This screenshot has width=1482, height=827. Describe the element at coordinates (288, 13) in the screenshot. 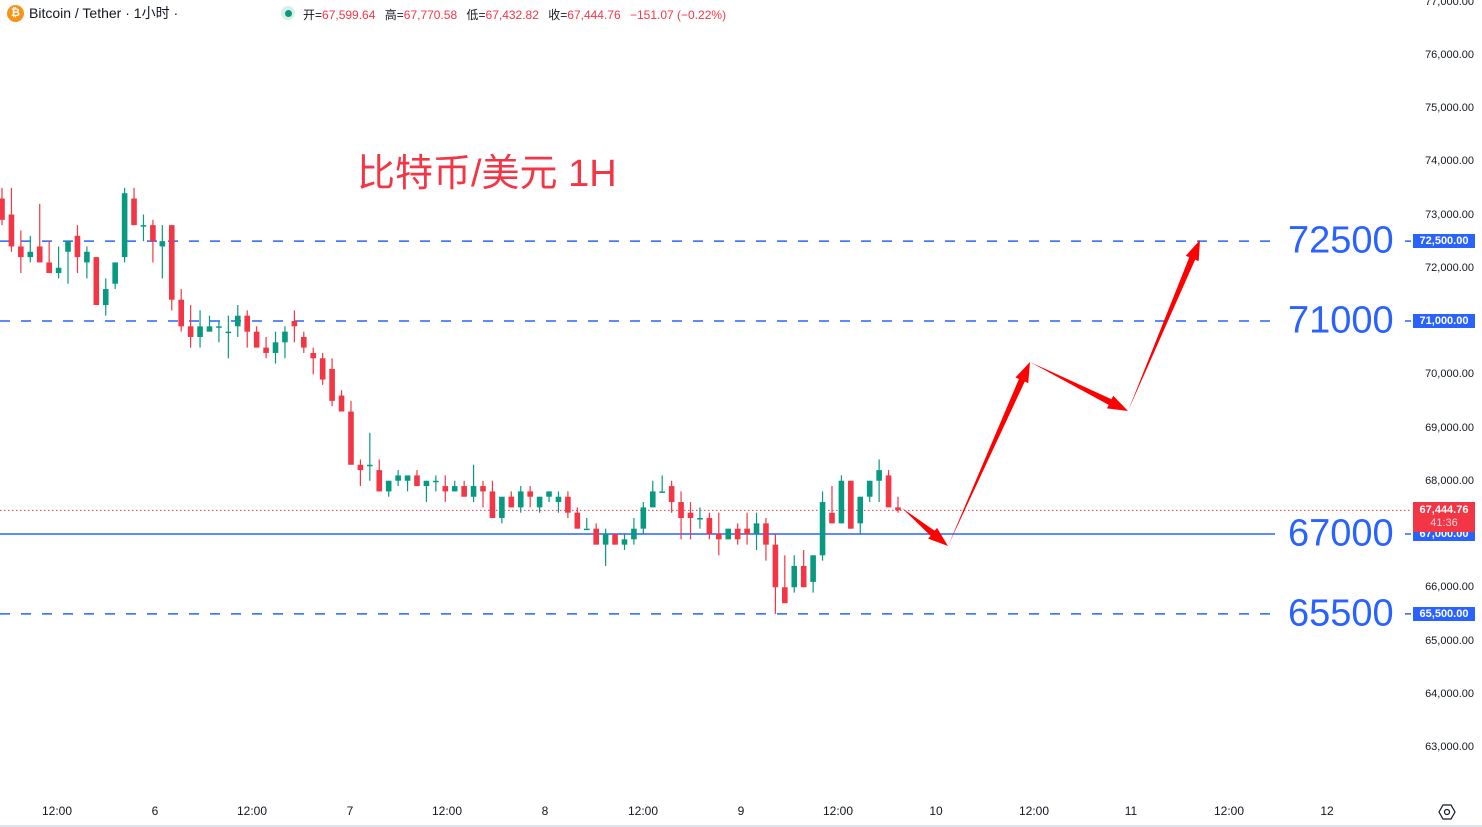

I see `market-status-icon` at that location.